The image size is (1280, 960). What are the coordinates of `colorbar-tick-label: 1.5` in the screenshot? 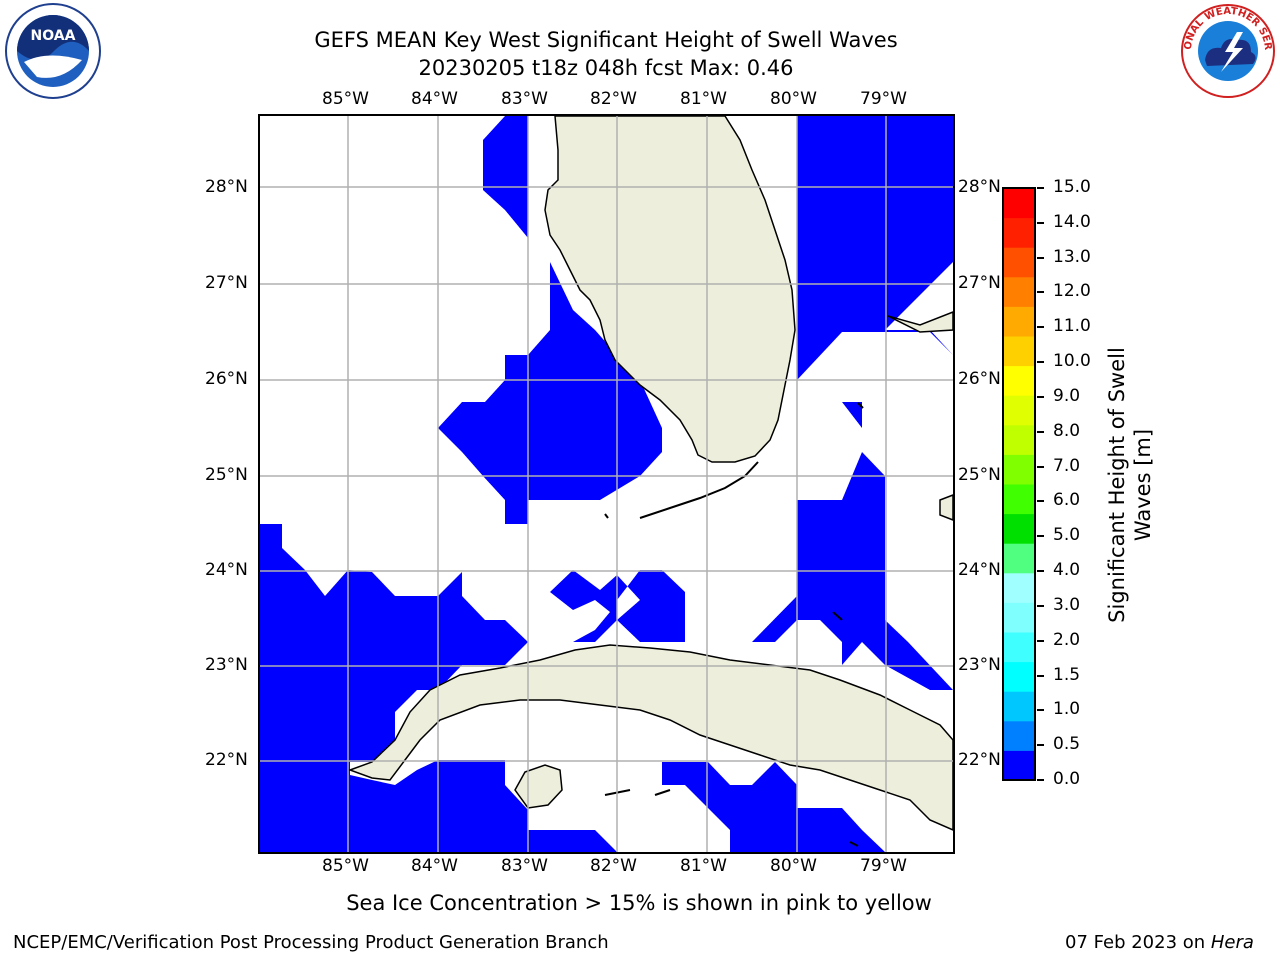 It's located at (1067, 674).